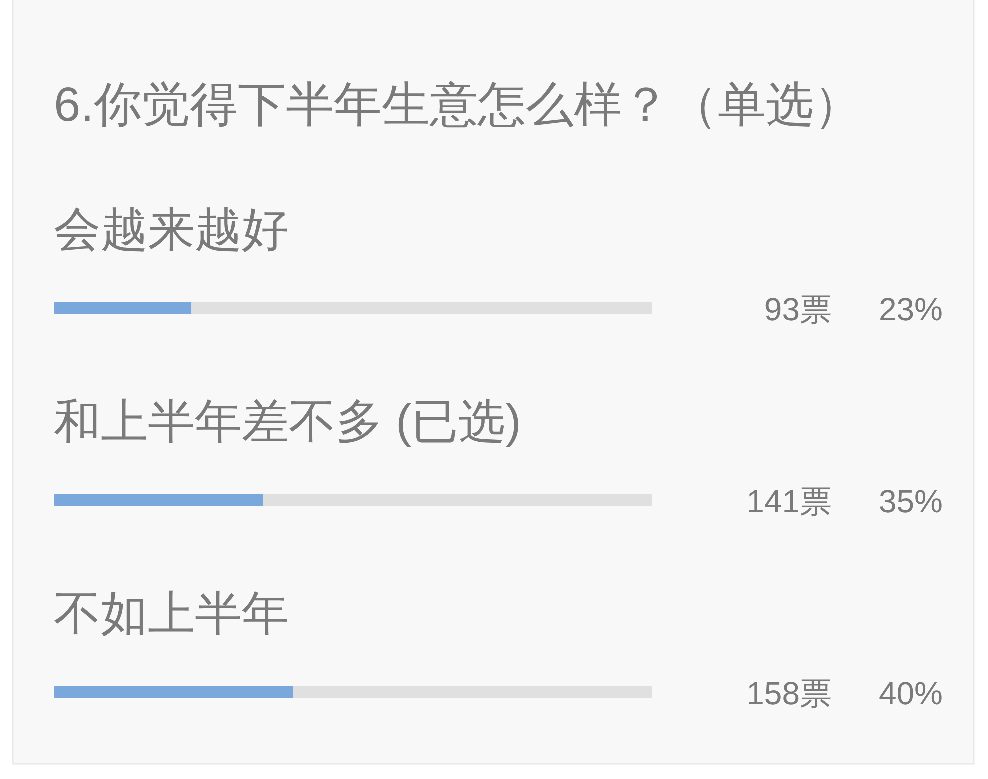 This screenshot has width=988, height=779. What do you see at coordinates (458, 105) in the screenshot?
I see `title: 6.你觉得下半年生意怎么样？（单选）` at bounding box center [458, 105].